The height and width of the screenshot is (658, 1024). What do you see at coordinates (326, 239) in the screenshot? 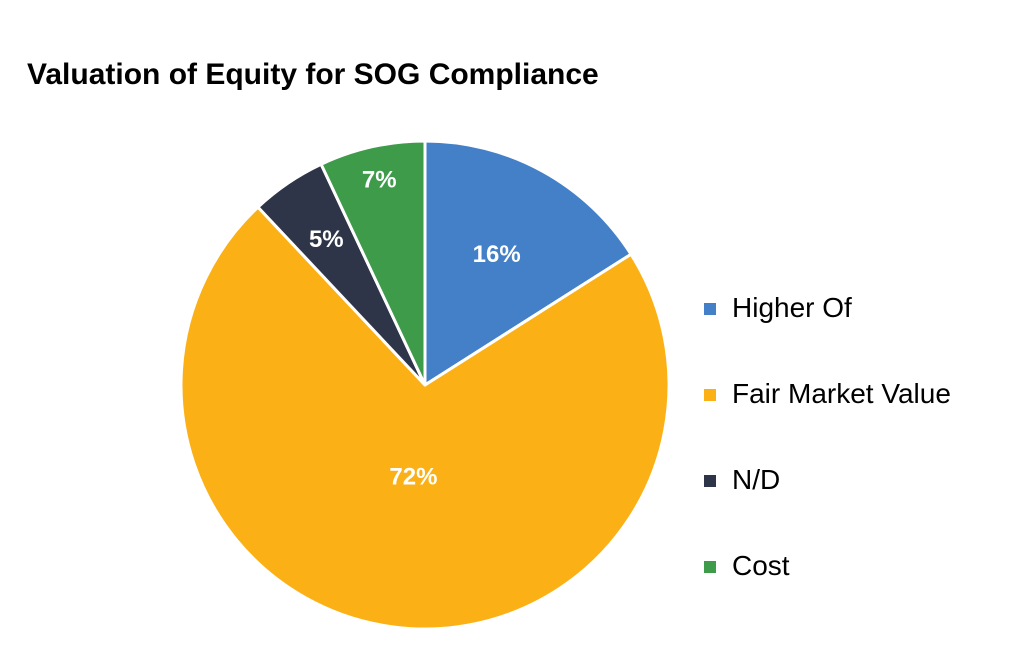
I see `data-label-n-d: 5%` at bounding box center [326, 239].